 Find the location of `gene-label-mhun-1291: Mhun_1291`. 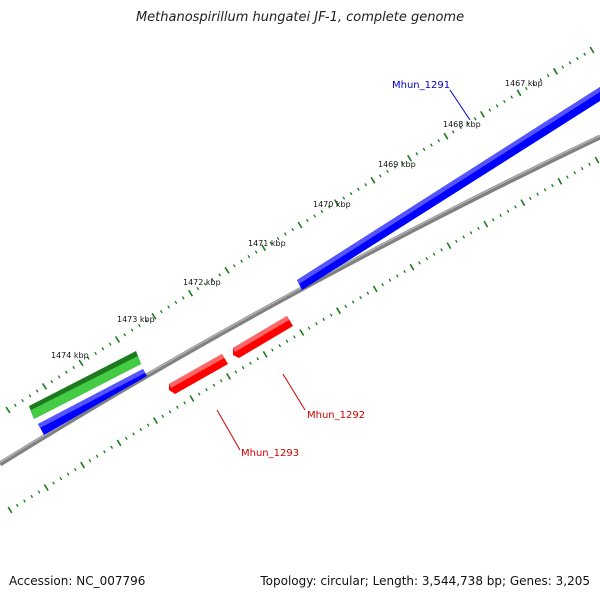

gene-label-mhun-1291: Mhun_1291 is located at coordinates (421, 85).